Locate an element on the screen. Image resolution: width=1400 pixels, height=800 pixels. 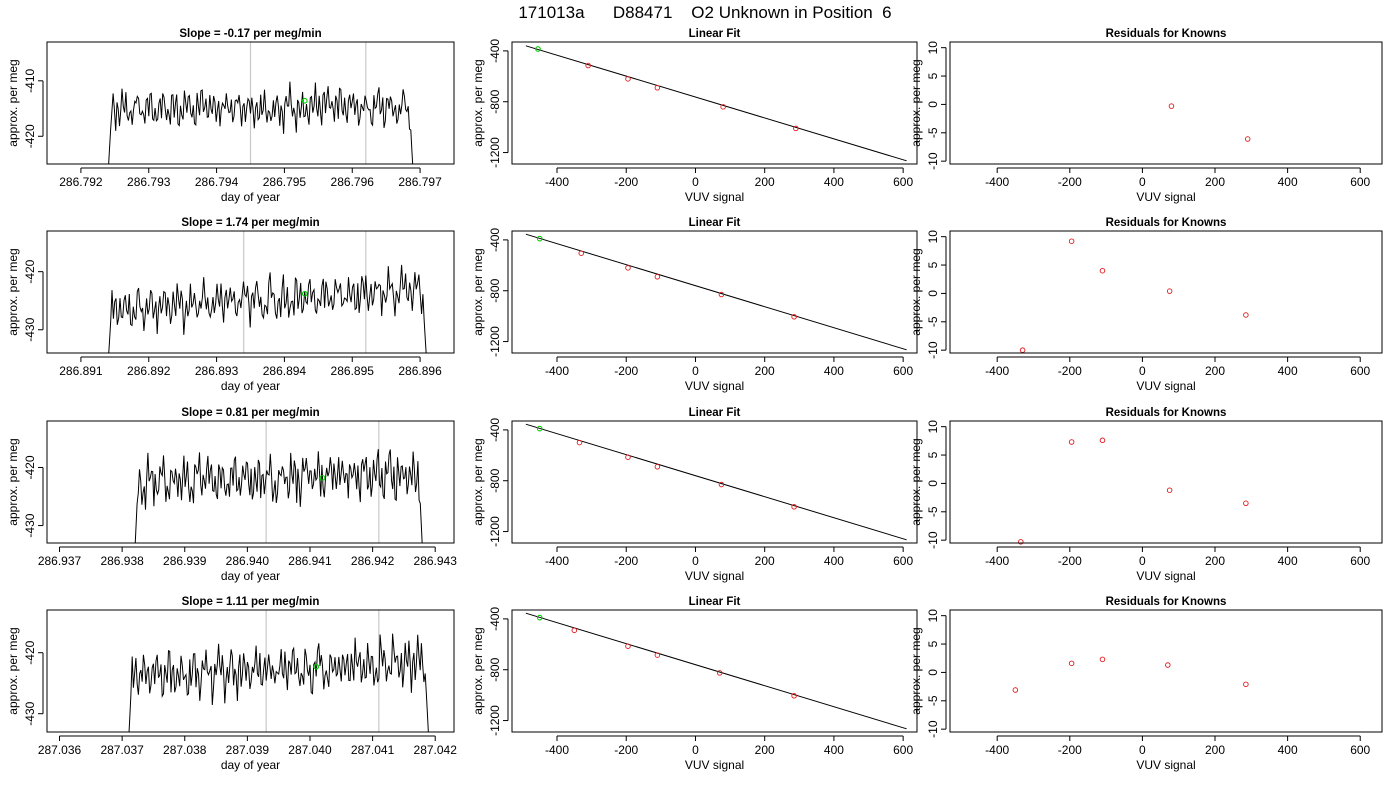
y-tick-label: -410 is located at coordinates (30, 80).